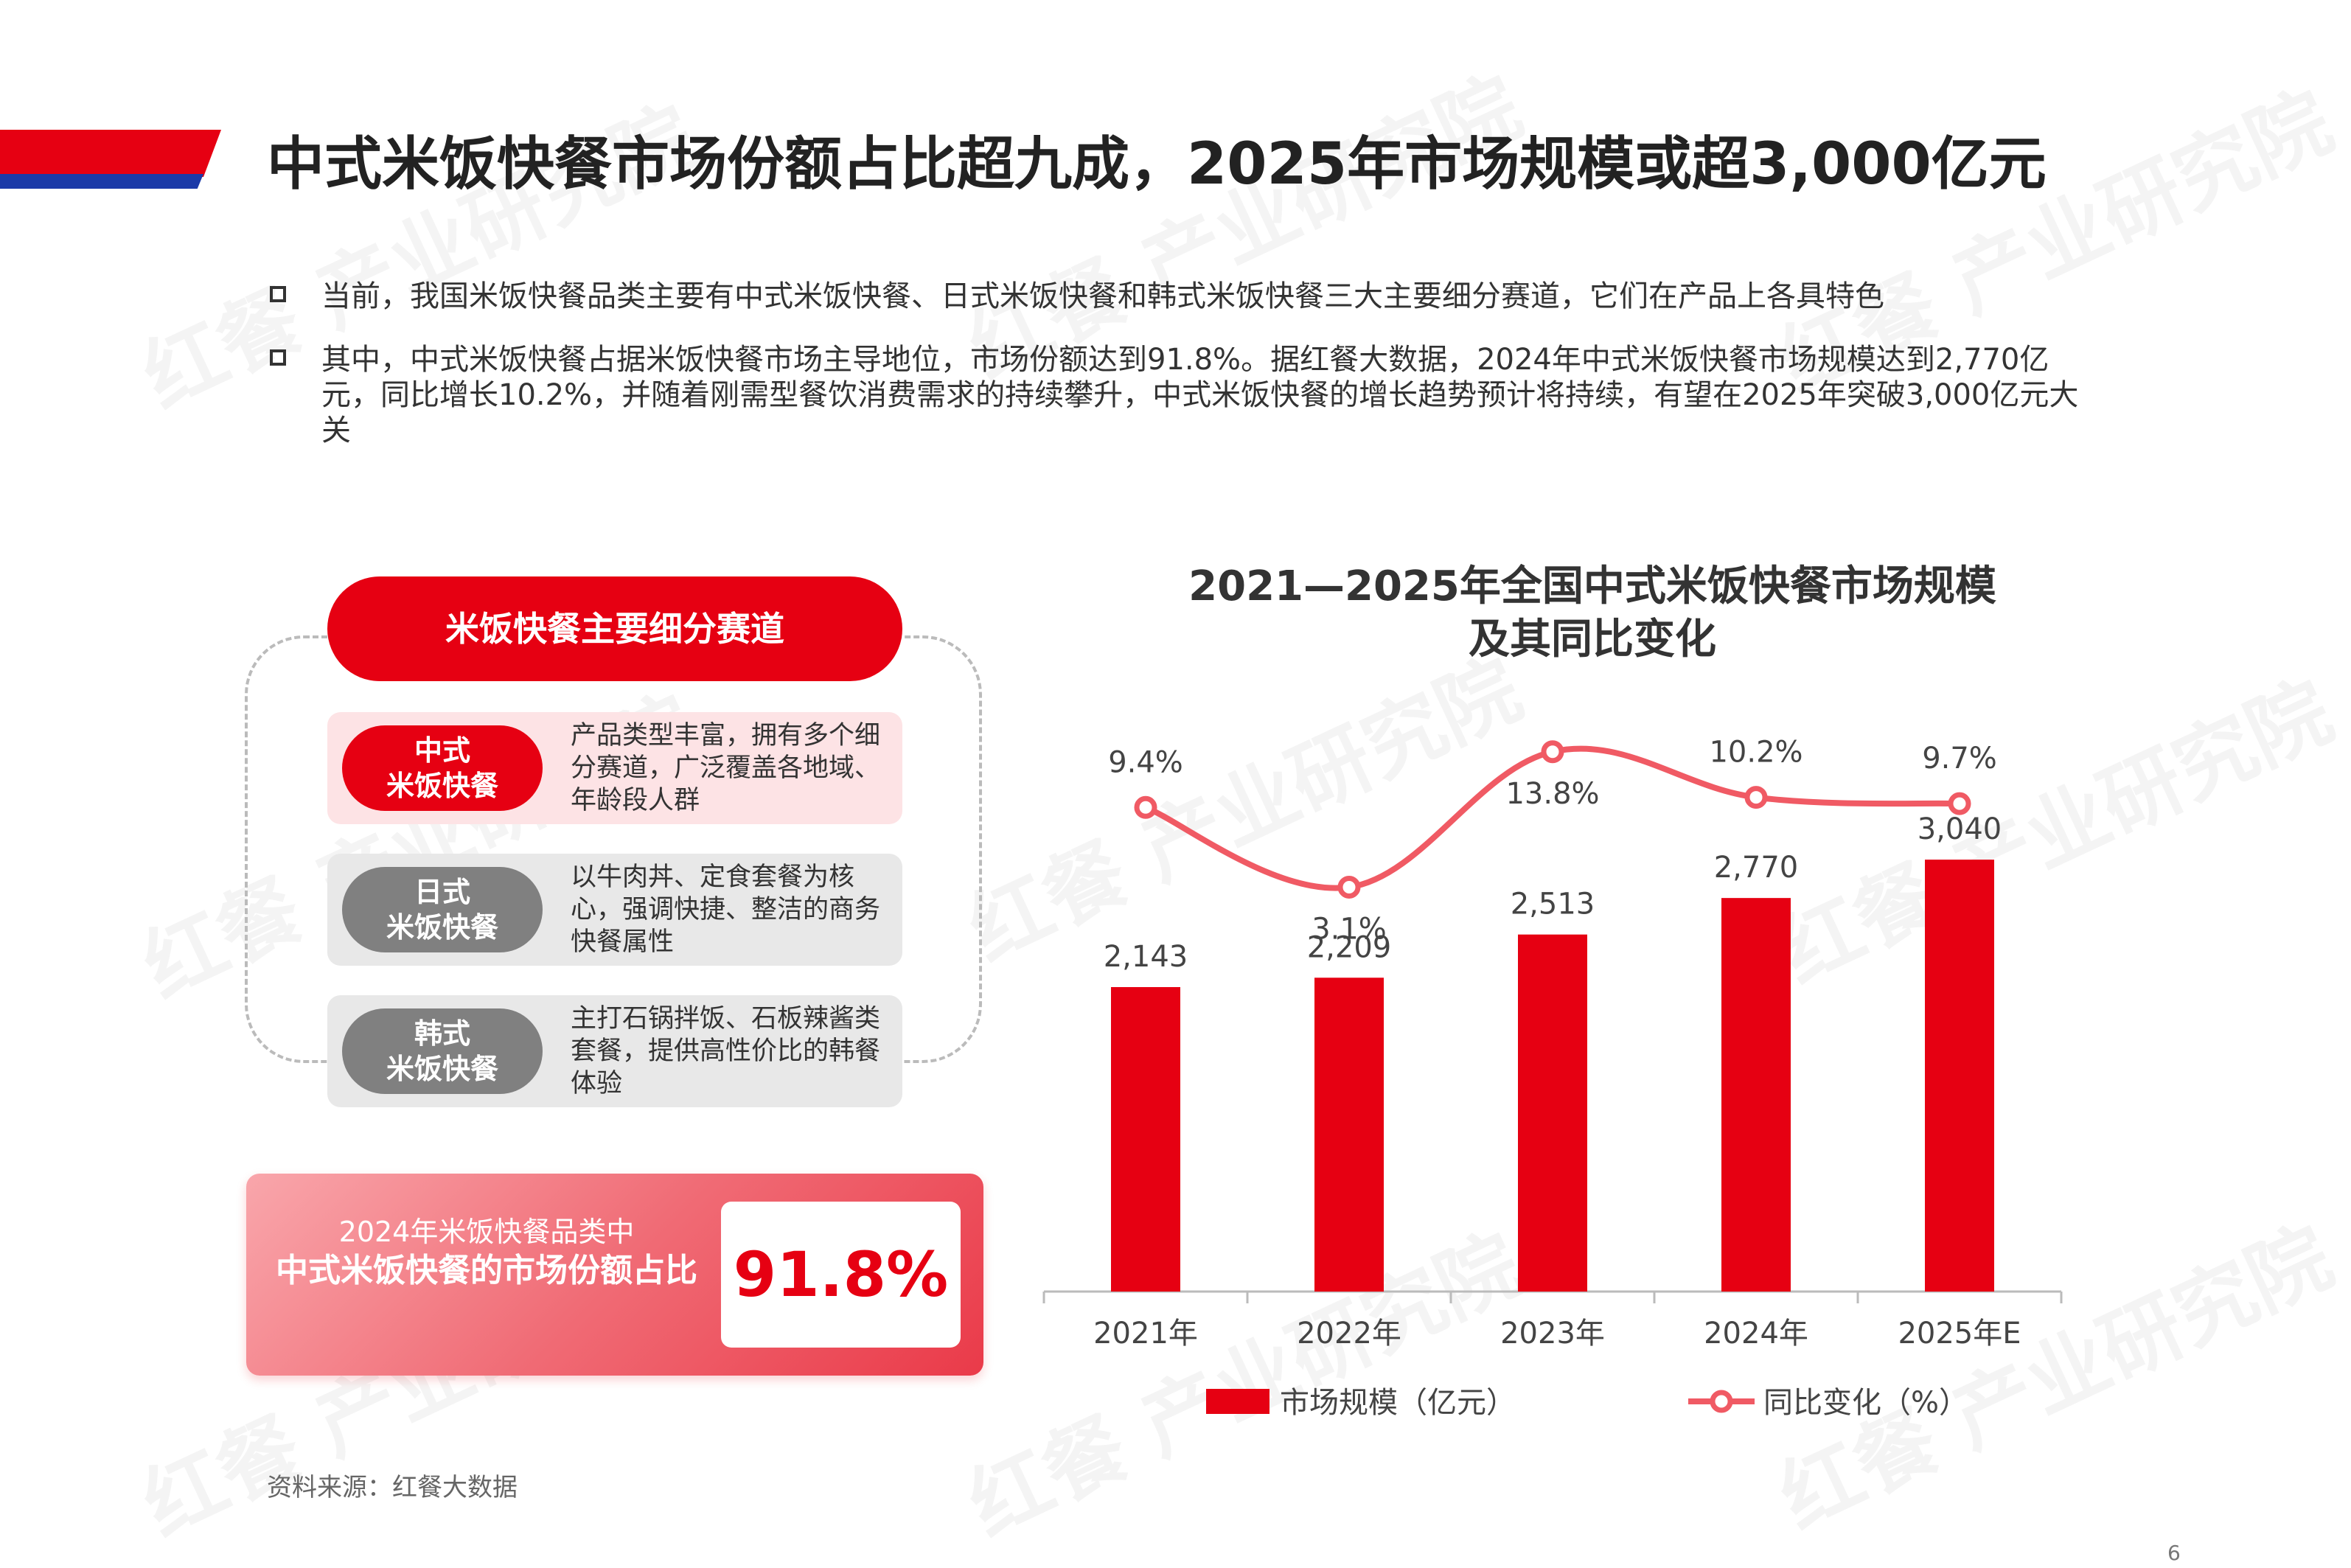  What do you see at coordinates (1865, 1403) in the screenshot?
I see `legend-label-line: 同比变化（%）` at bounding box center [1865, 1403].